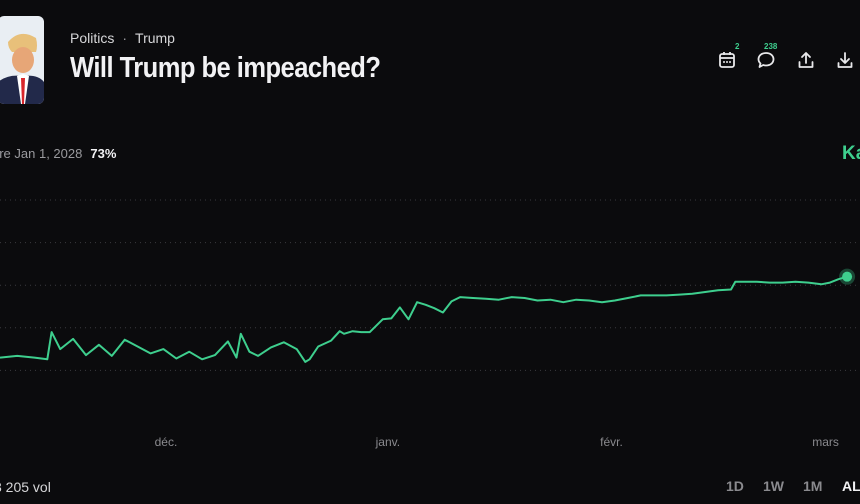  What do you see at coordinates (771, 46) in the screenshot?
I see `comments-badge: 238` at bounding box center [771, 46].